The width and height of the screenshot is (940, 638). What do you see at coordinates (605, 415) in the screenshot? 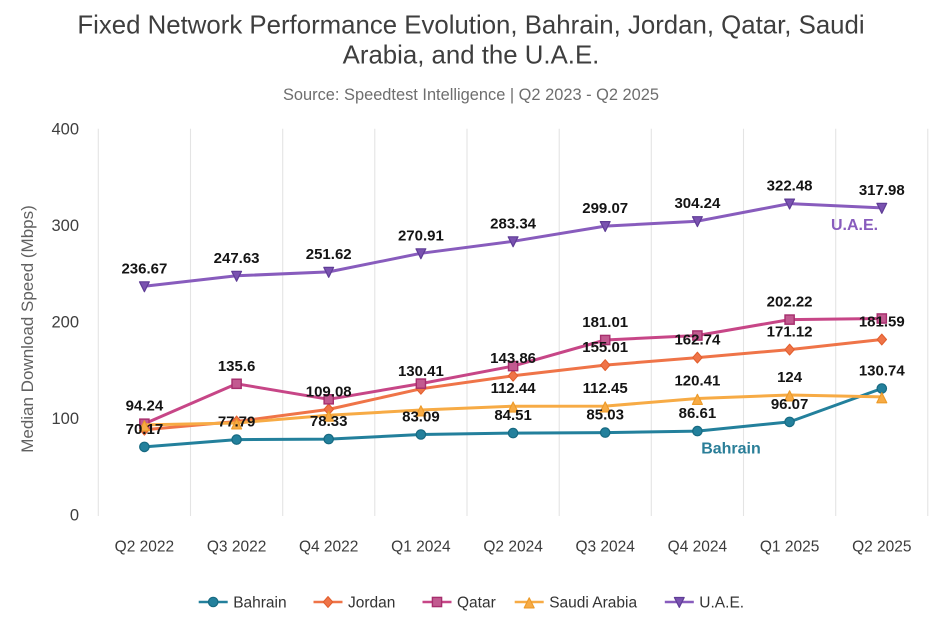
I see `svg-text: 85.03` at bounding box center [605, 415].